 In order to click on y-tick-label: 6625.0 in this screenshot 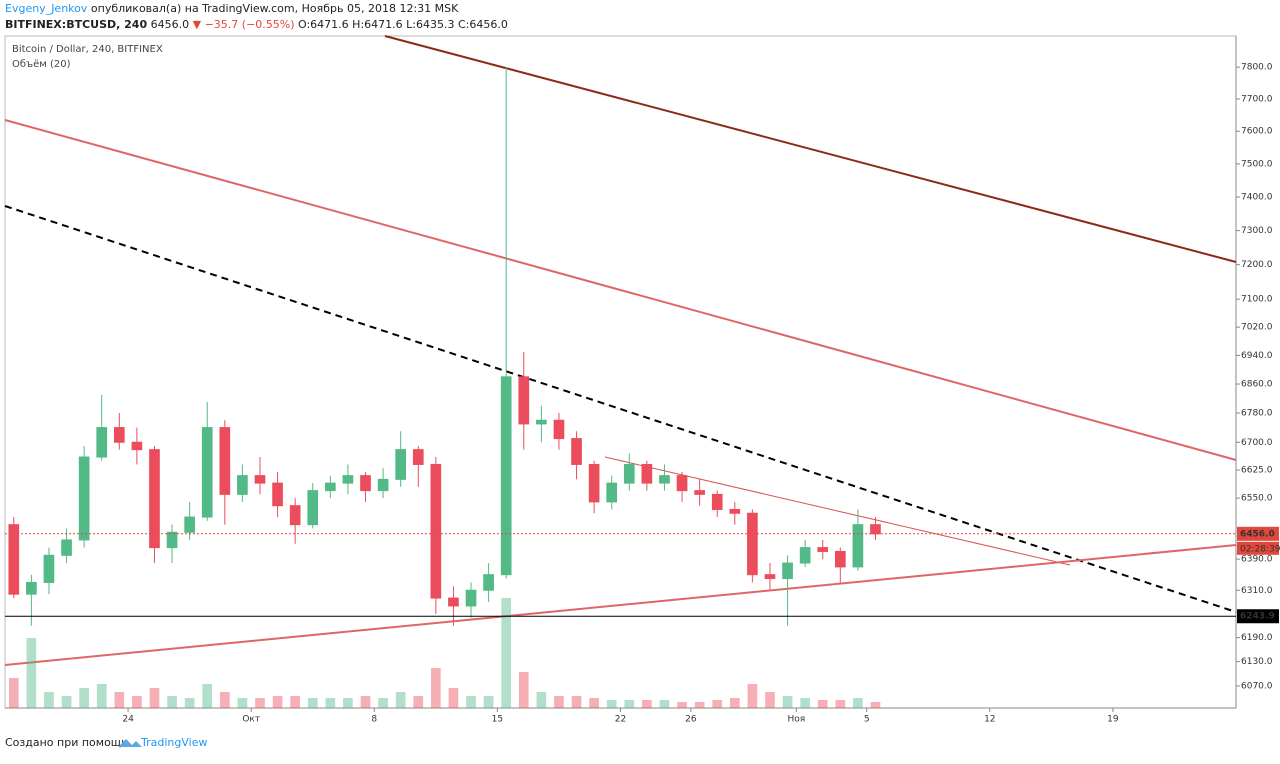, I will do `click(1257, 471)`.